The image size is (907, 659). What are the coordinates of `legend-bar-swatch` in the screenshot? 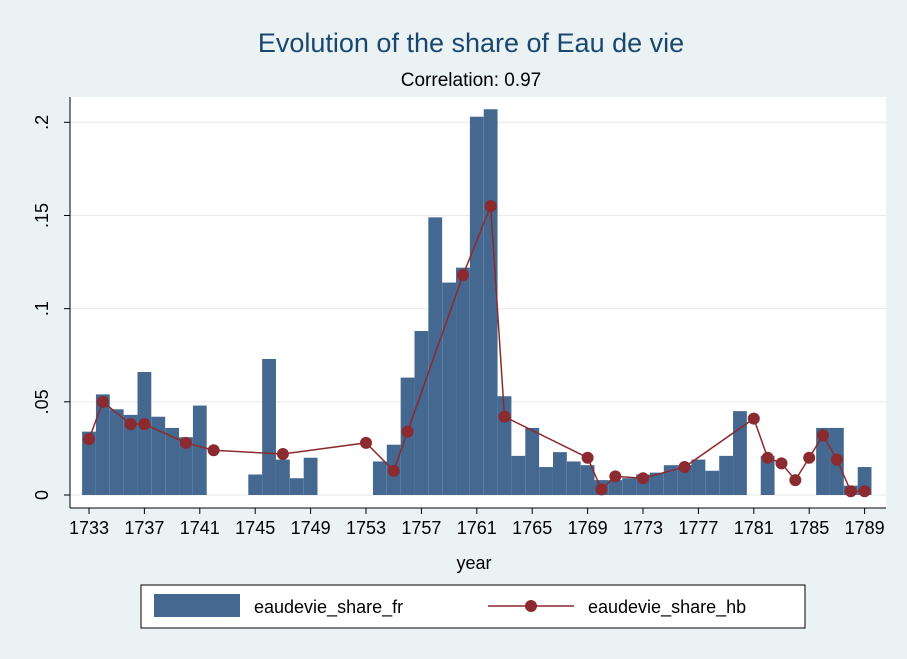 It's located at (197, 605).